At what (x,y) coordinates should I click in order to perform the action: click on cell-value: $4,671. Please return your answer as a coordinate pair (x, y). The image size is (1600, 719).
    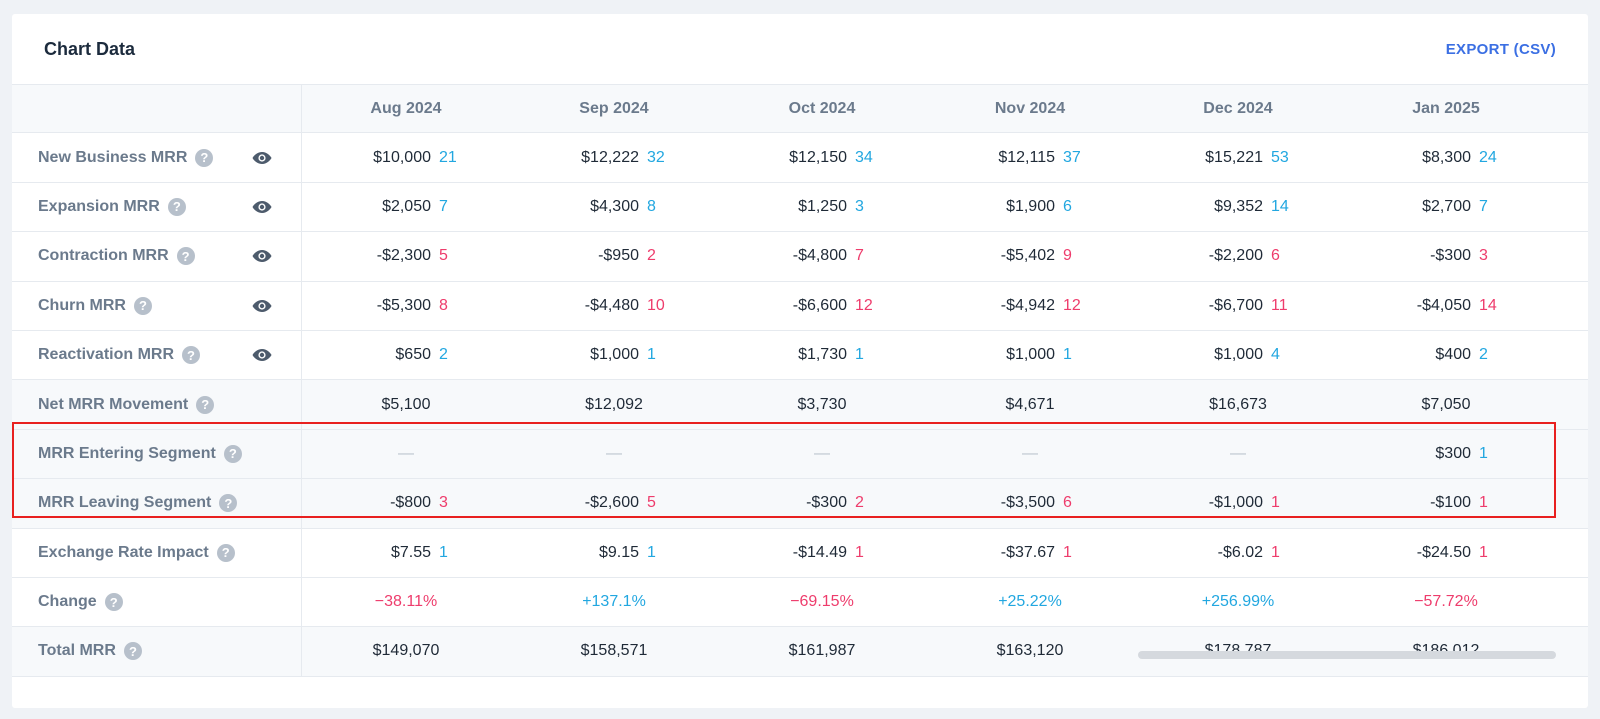
    Looking at the image, I should click on (1030, 404).